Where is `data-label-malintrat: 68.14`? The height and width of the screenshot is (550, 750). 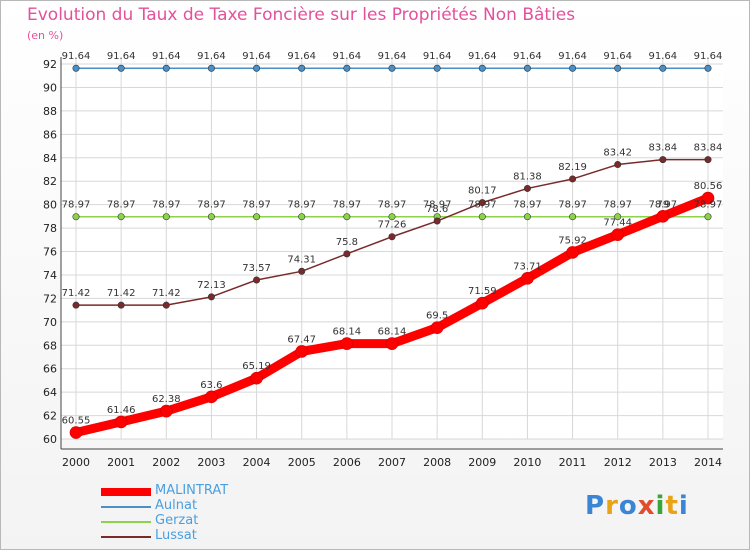 data-label-malintrat: 68.14 is located at coordinates (392, 332).